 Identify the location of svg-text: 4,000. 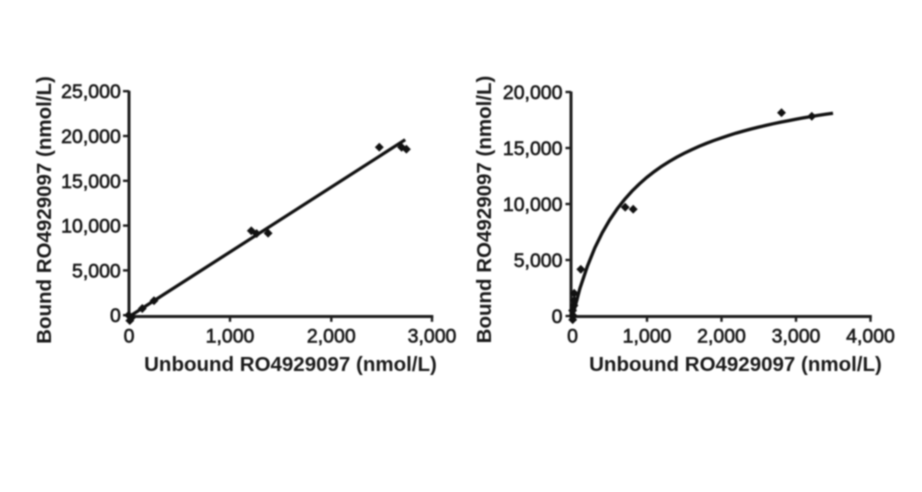
(870, 336).